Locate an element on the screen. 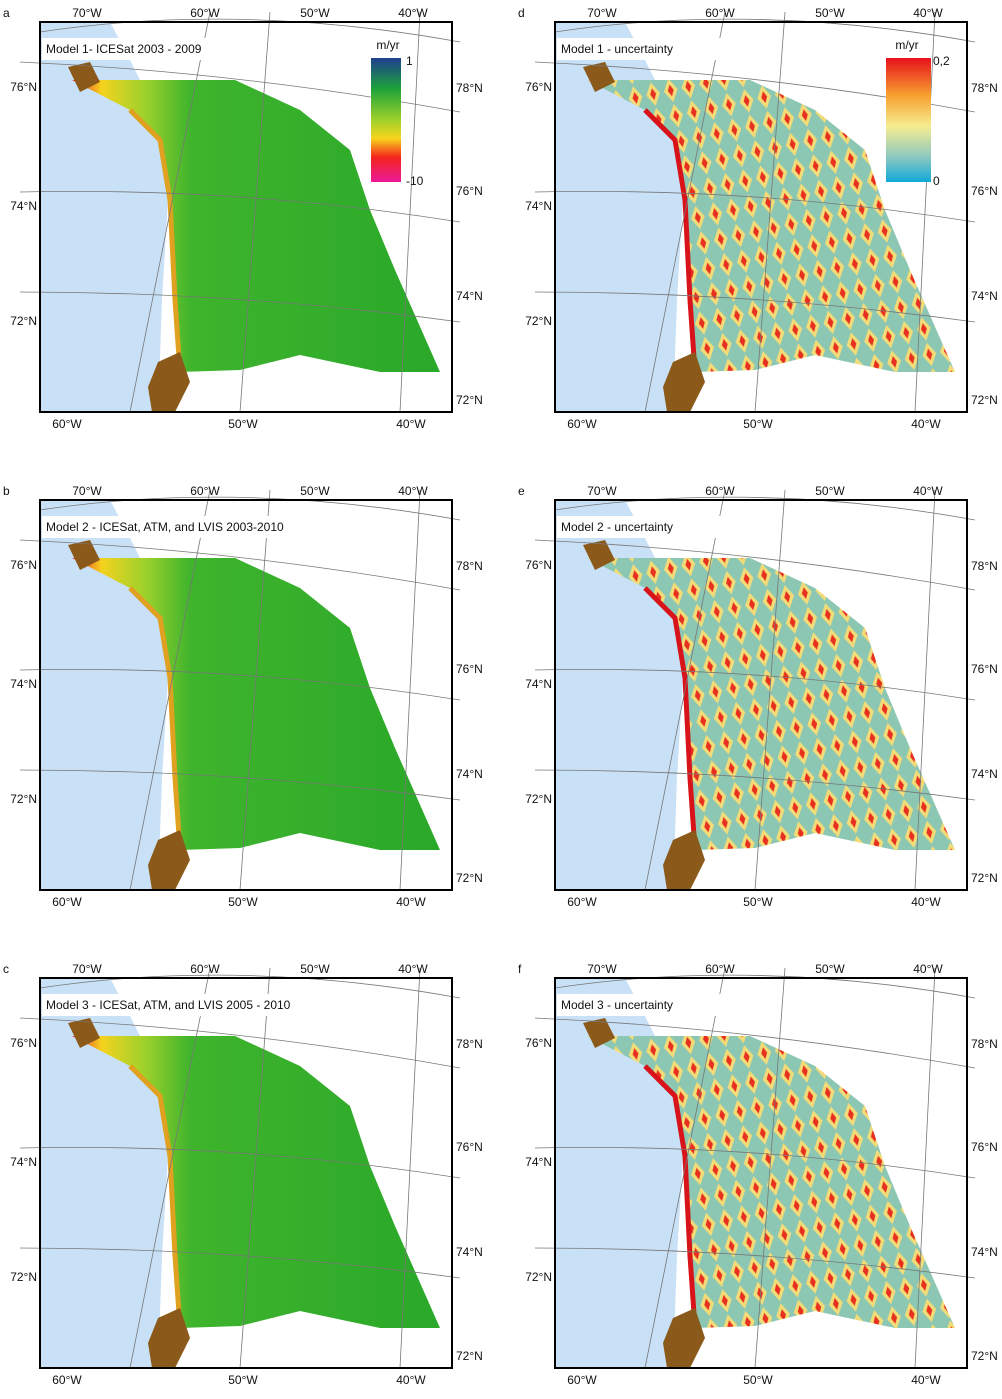  panel-letter: b is located at coordinates (6, 491).